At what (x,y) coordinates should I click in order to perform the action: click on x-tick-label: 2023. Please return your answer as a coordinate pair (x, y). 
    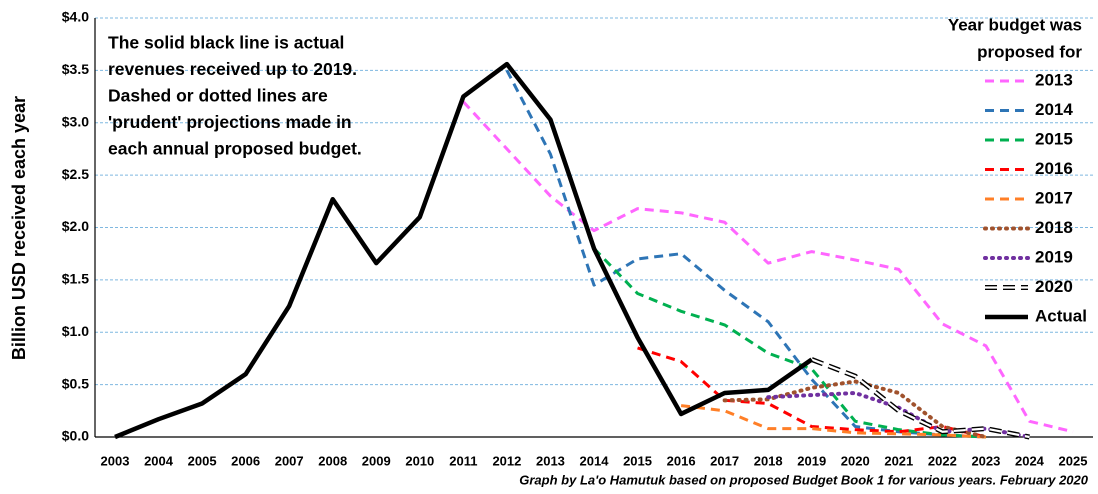
    Looking at the image, I should click on (985, 460).